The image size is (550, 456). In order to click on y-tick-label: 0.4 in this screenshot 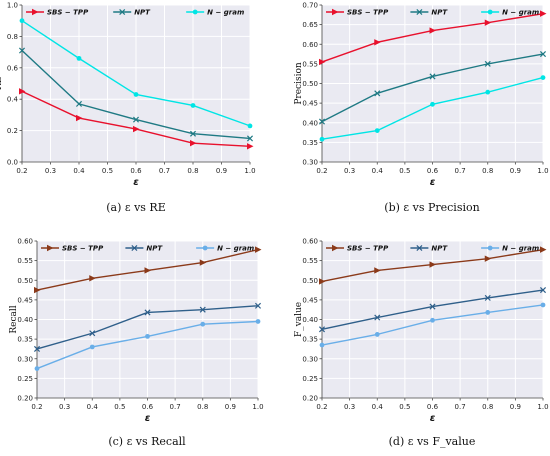, I will do `click(13, 100)`.